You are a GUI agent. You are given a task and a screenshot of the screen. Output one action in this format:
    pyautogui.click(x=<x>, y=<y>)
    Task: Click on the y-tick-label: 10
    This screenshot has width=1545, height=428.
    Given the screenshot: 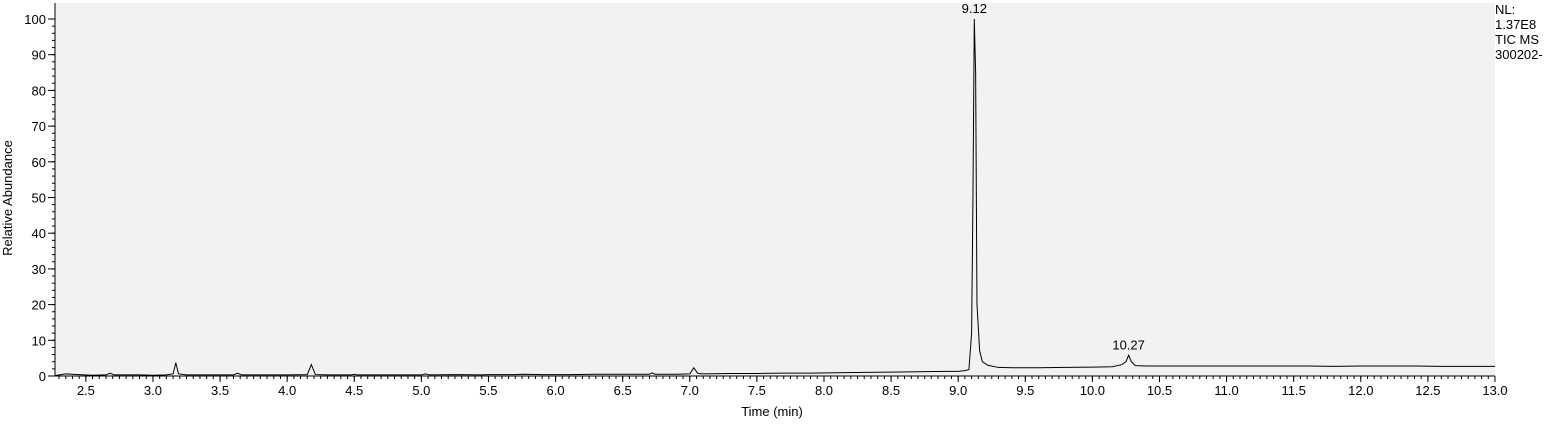 What is the action you would take?
    pyautogui.click(x=39, y=340)
    